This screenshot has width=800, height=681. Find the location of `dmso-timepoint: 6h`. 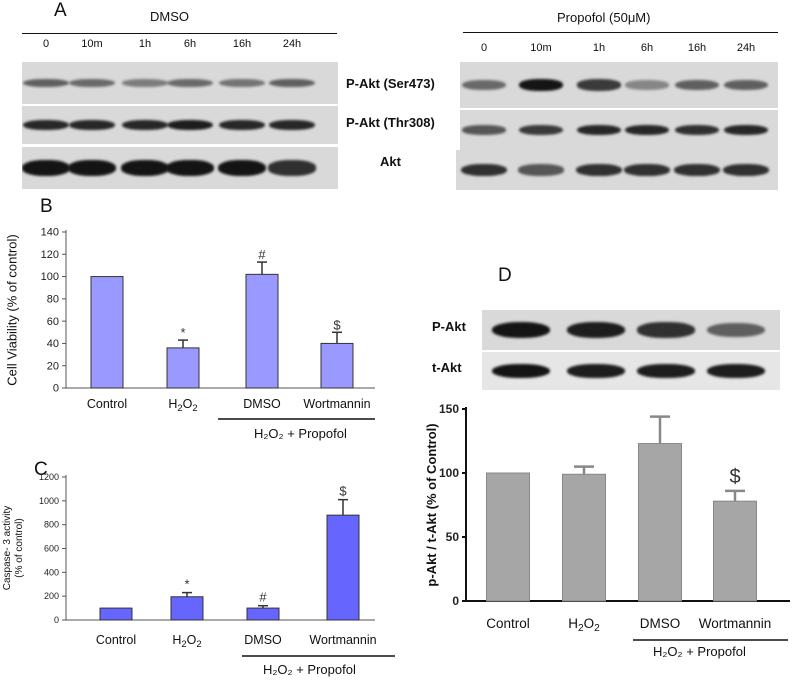

dmso-timepoint: 6h is located at coordinates (190, 44).